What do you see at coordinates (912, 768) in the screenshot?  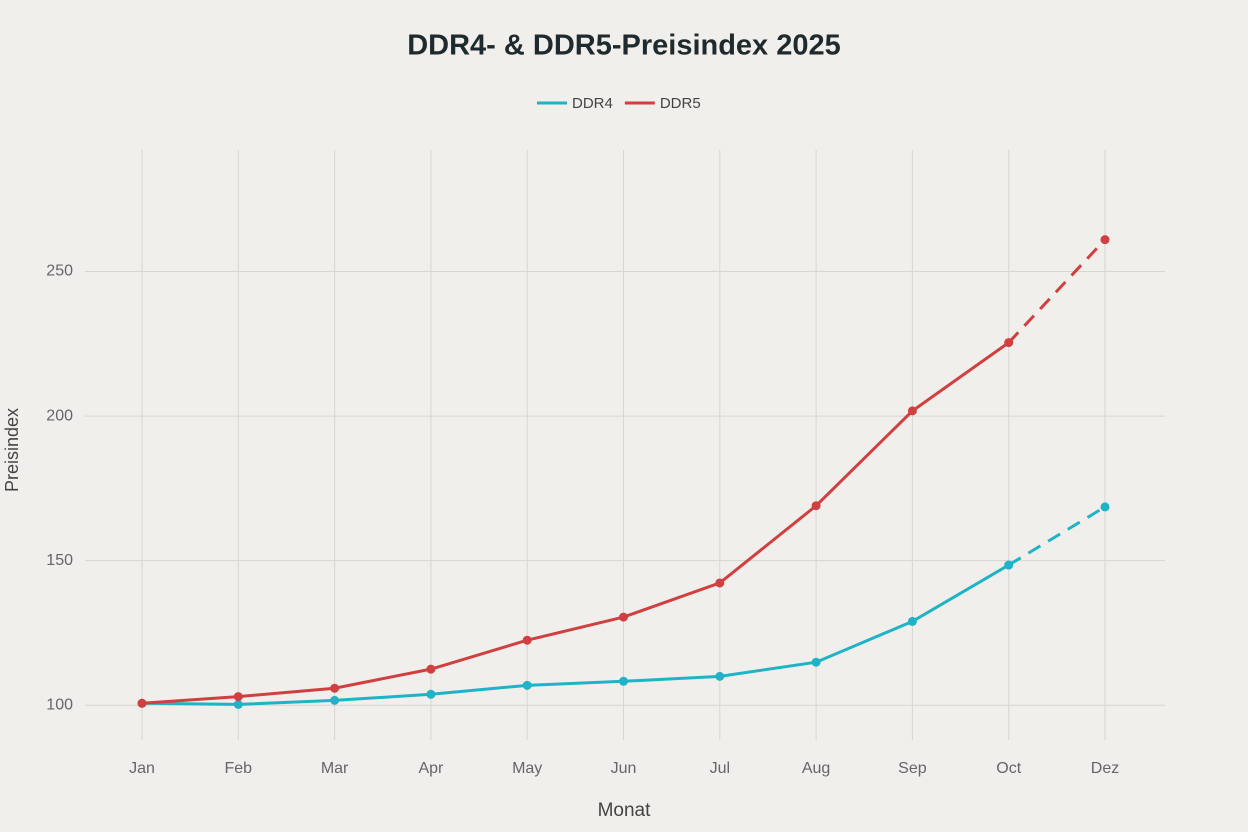 I see `x-tick-label: Sep` at bounding box center [912, 768].